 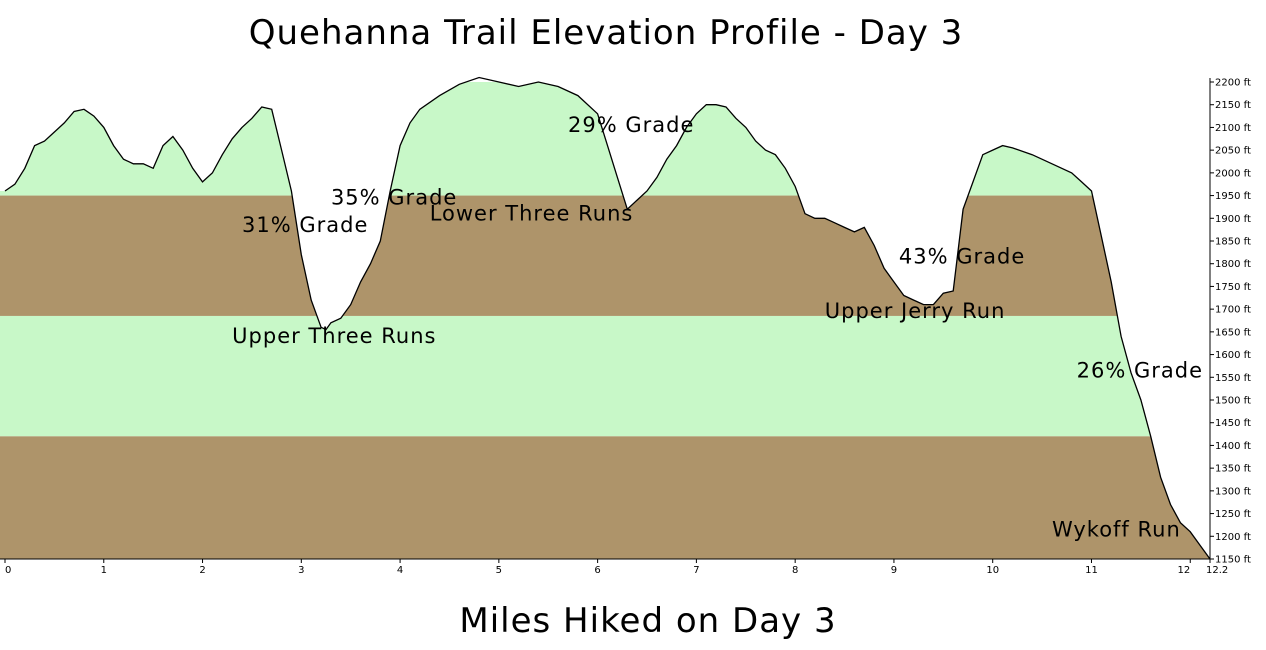 I want to click on x-tick-label: 7, so click(x=696, y=570).